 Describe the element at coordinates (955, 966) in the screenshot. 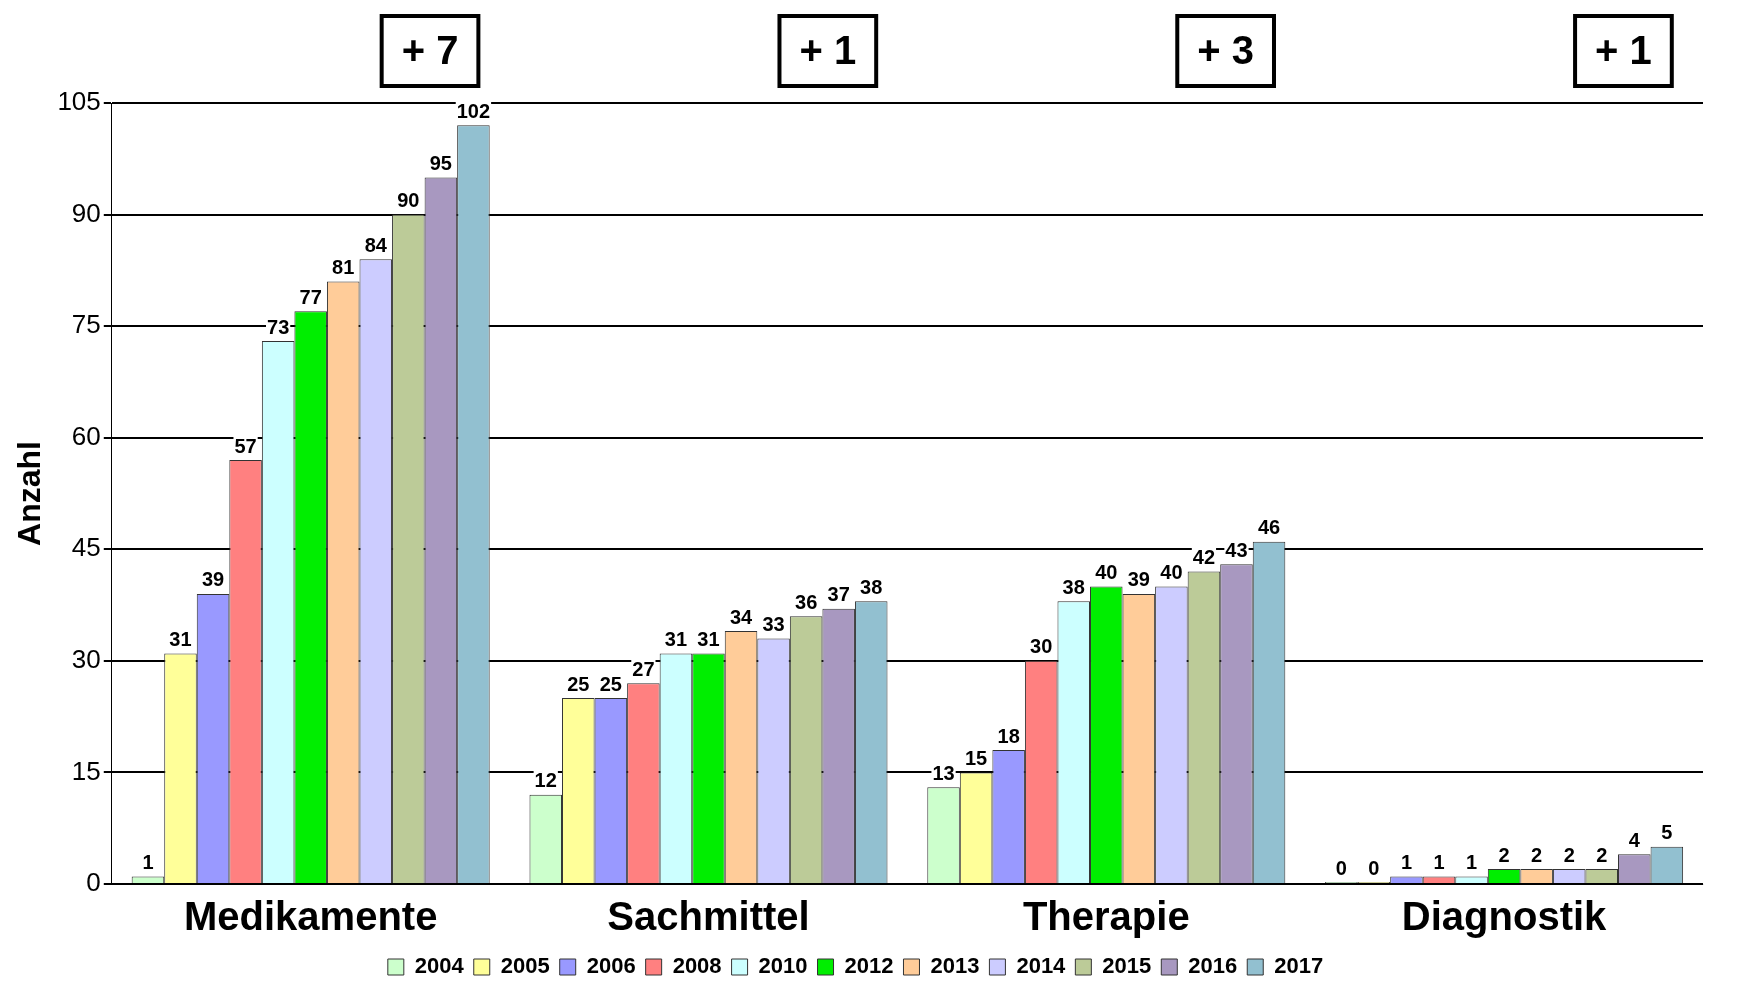

I see `legend-label: 2013` at that location.